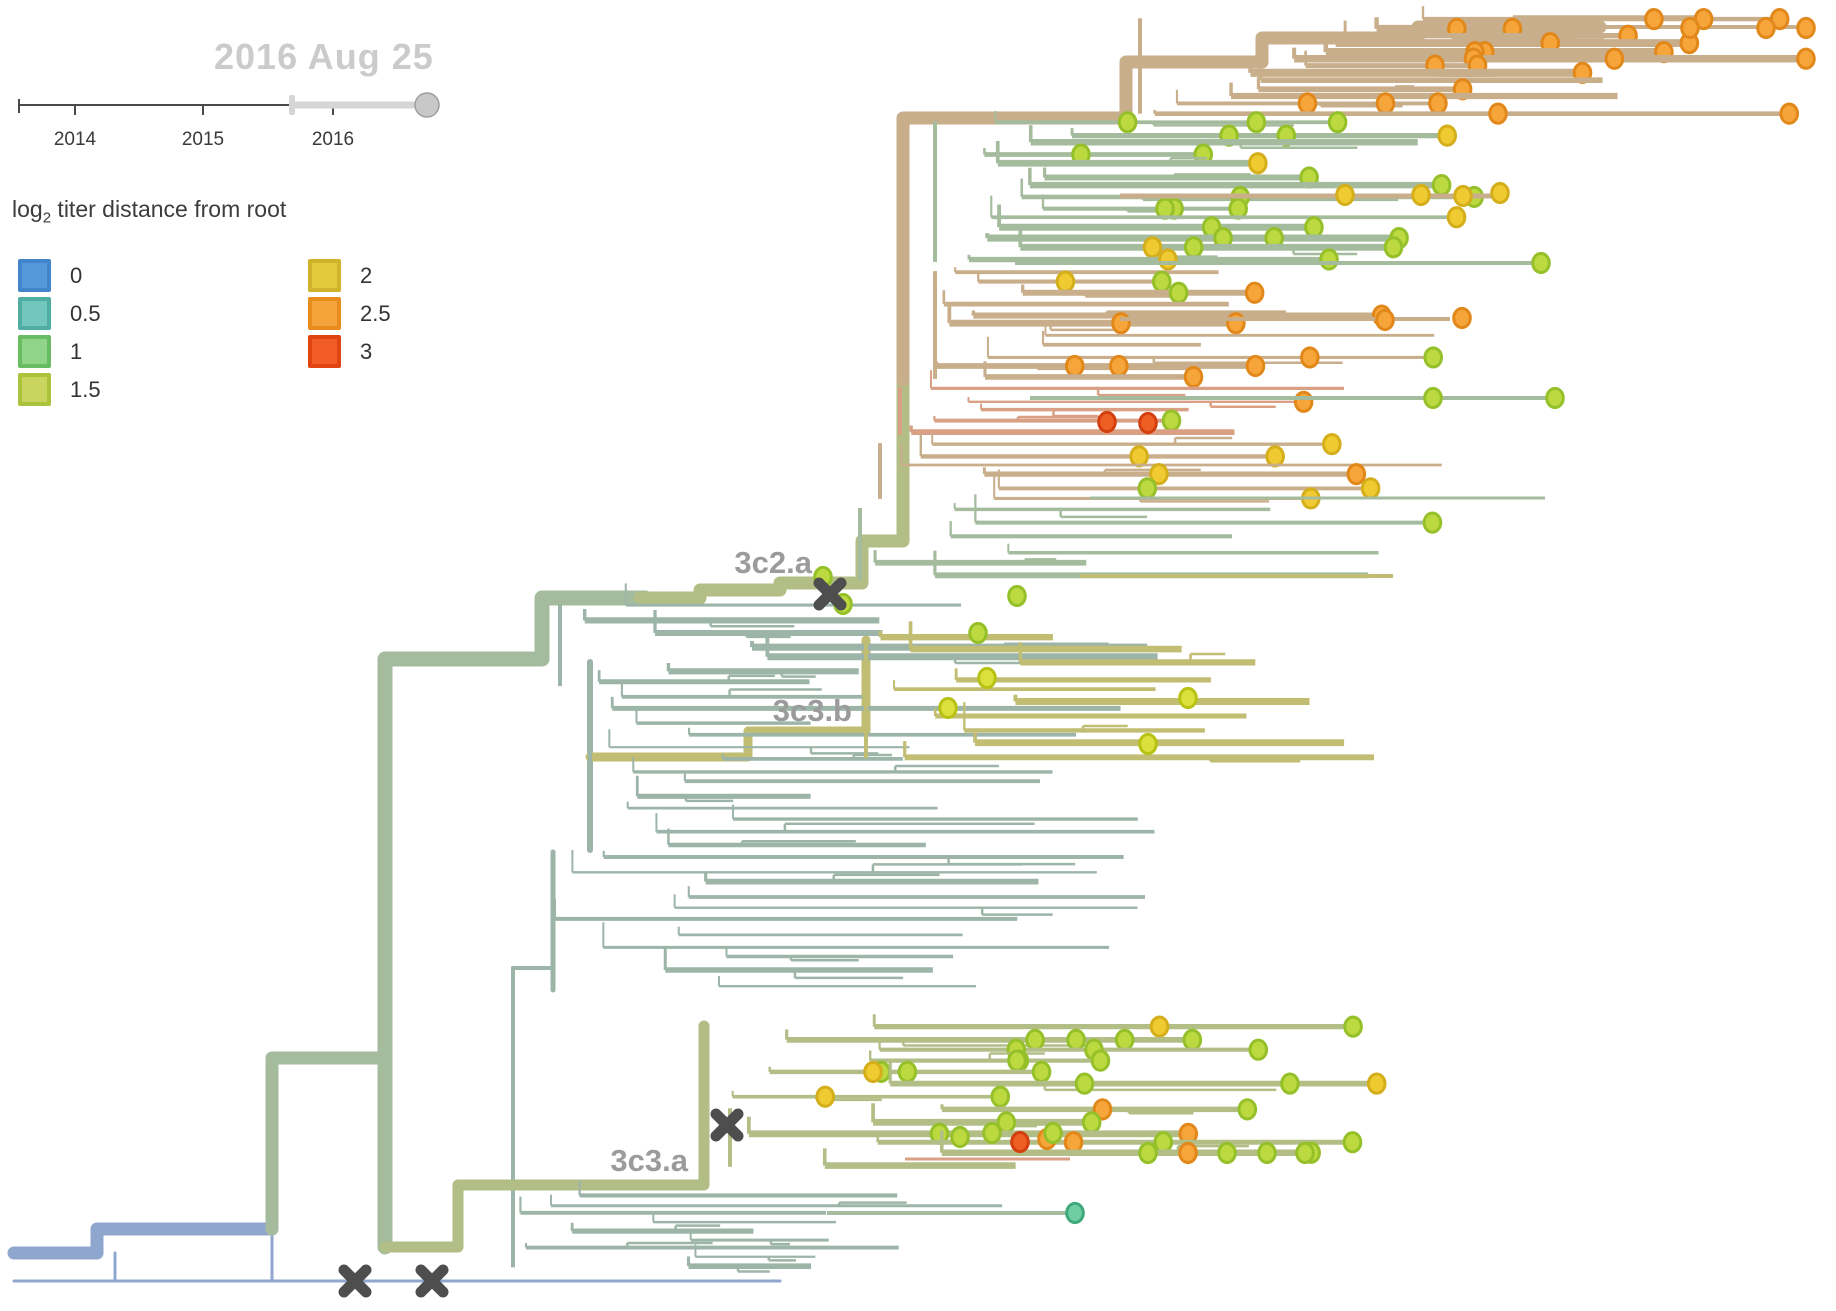  What do you see at coordinates (427, 105) in the screenshot?
I see `date-slider-handle` at bounding box center [427, 105].